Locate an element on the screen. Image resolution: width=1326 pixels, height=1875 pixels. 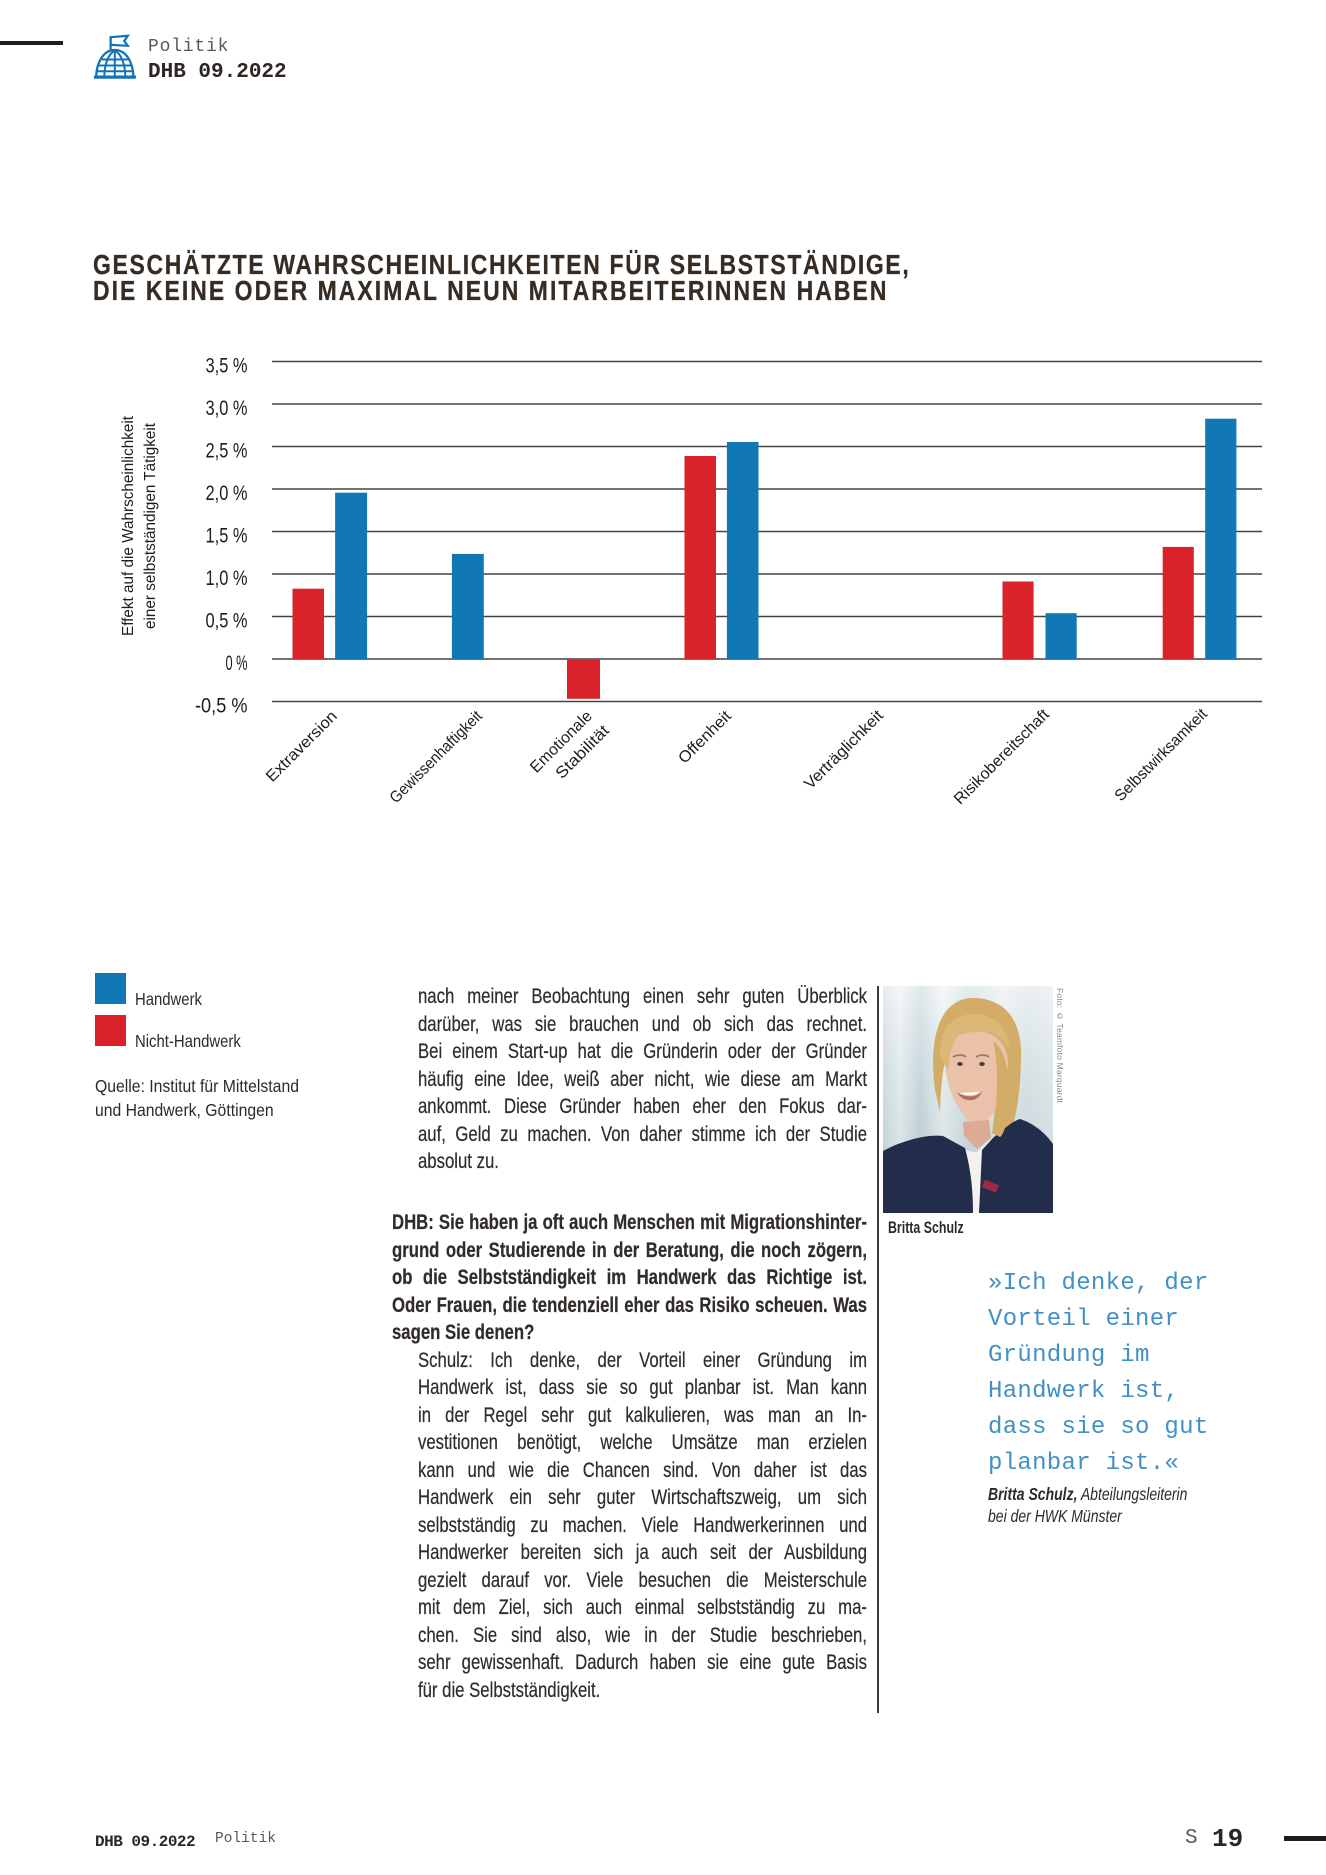
svg-text: 1,0 % is located at coordinates (227, 578).